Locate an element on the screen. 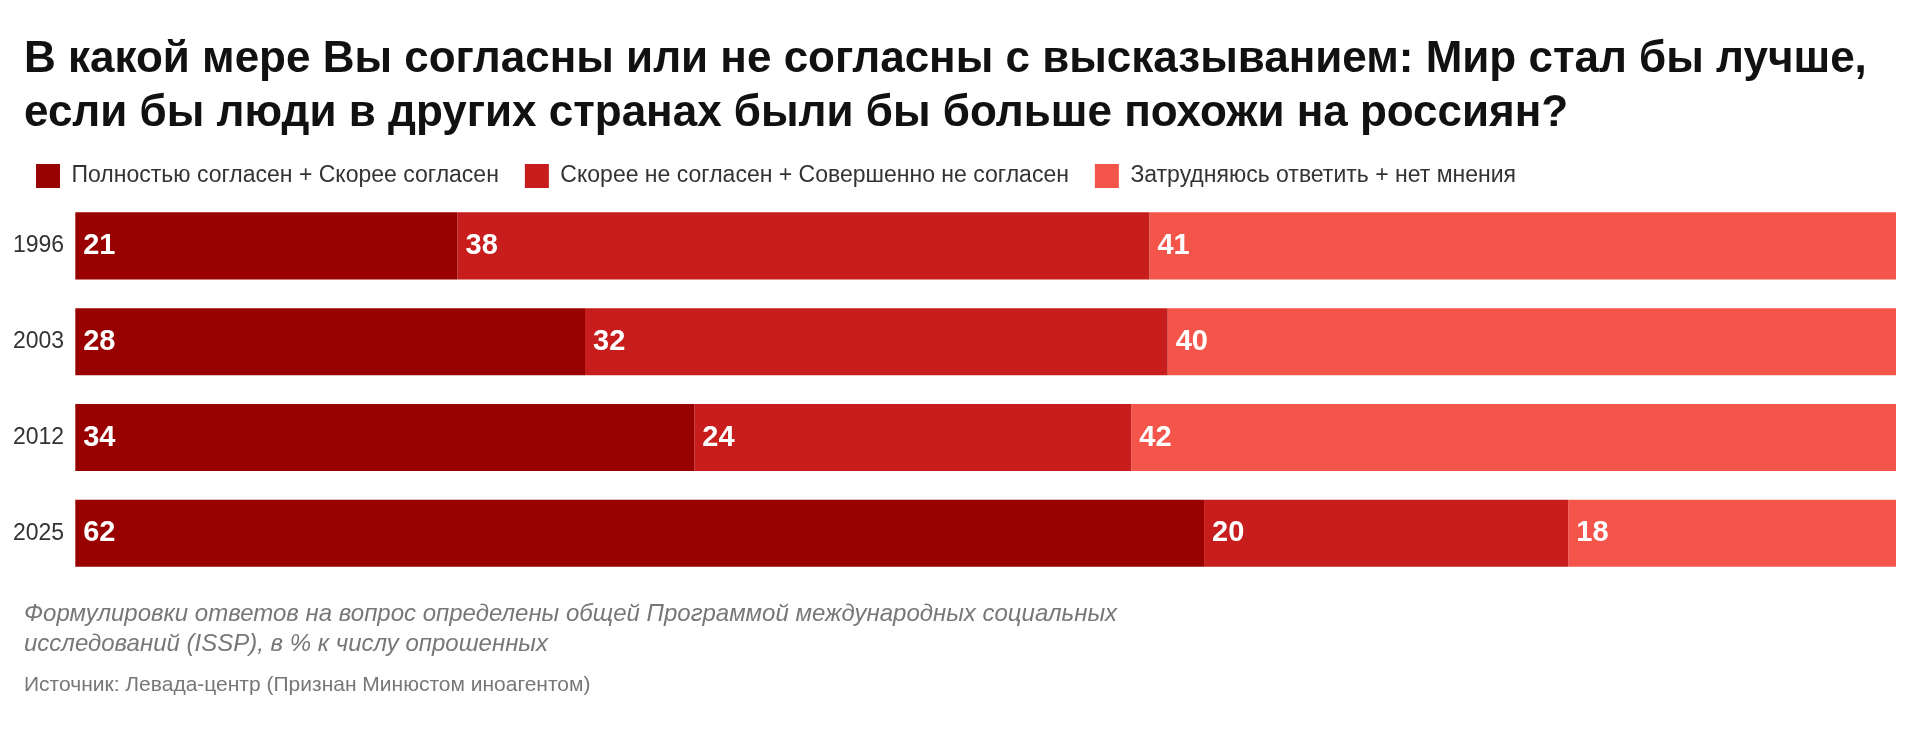  y-tick-label: 2025 is located at coordinates (38, 531).